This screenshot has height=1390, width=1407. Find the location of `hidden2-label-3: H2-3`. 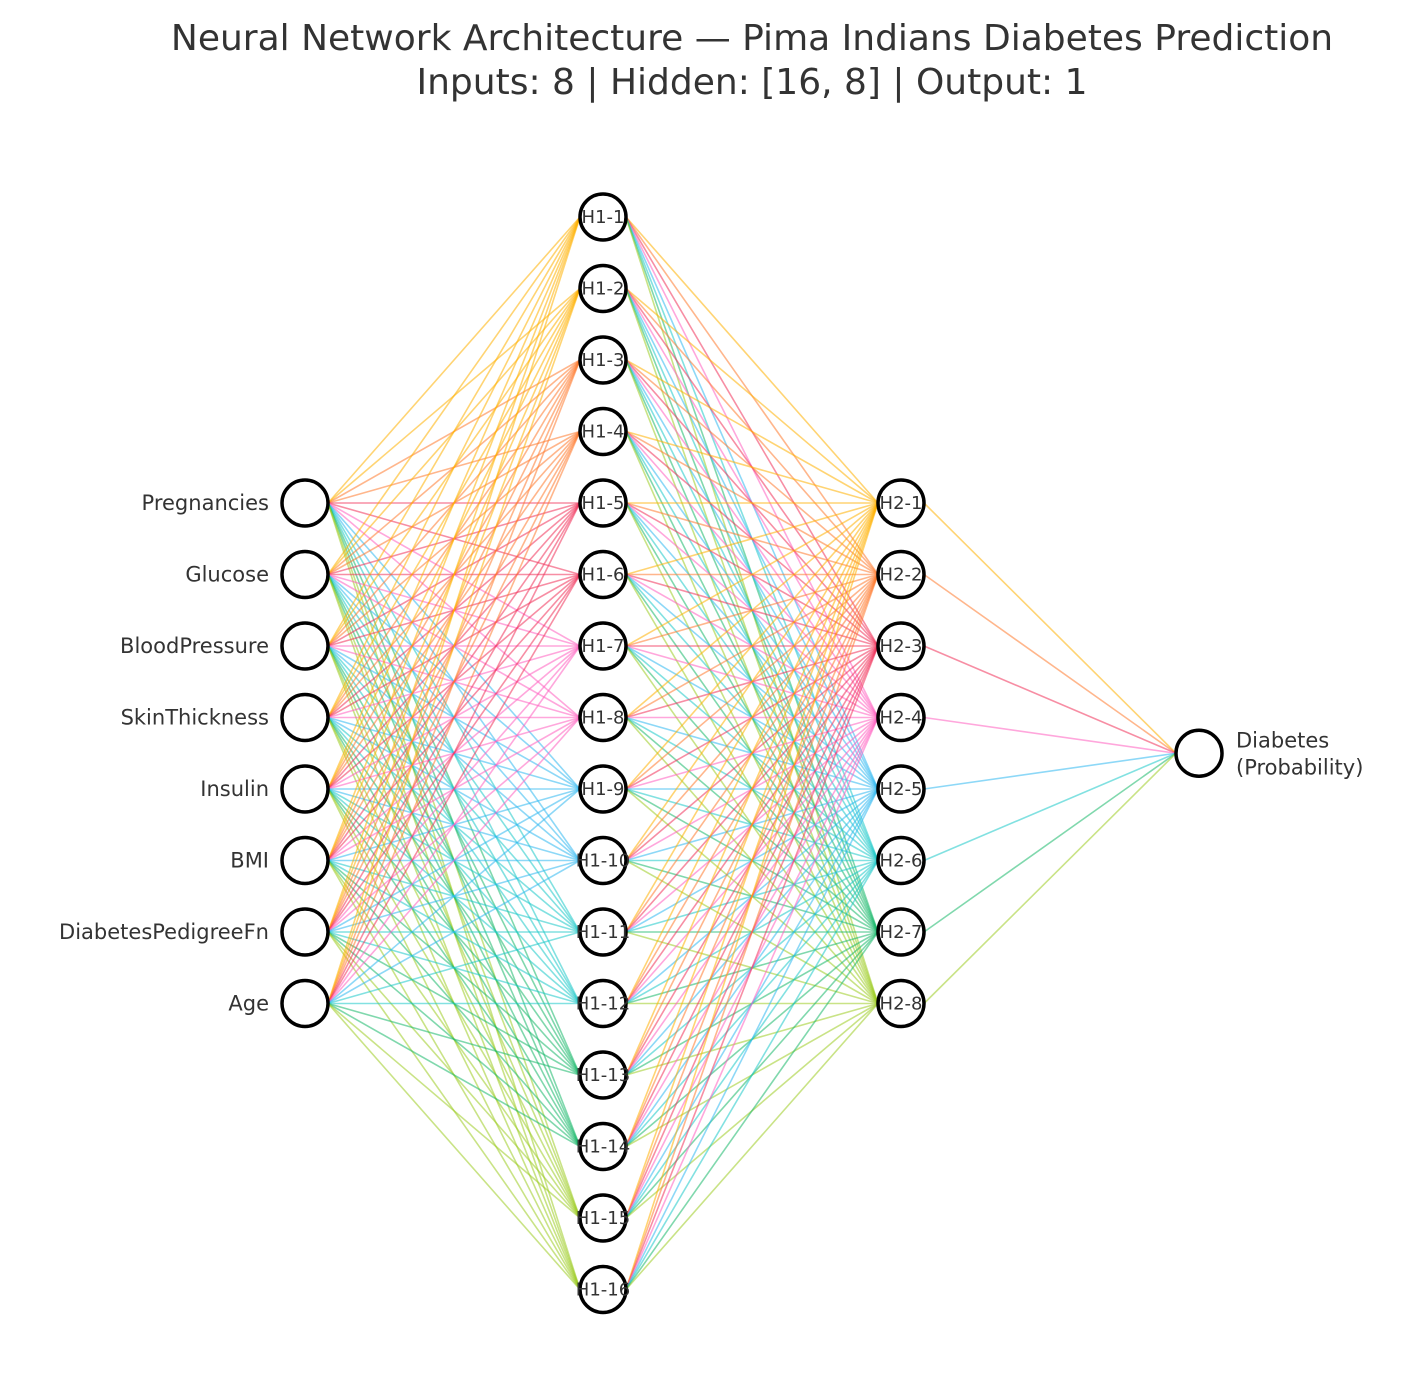

hidden2-label-3: H2-3 is located at coordinates (901, 646).